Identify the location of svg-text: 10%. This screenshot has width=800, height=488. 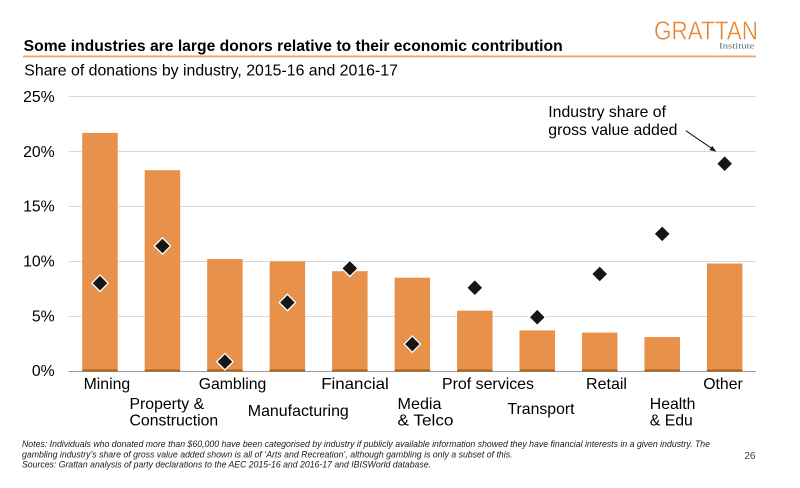
(39, 262).